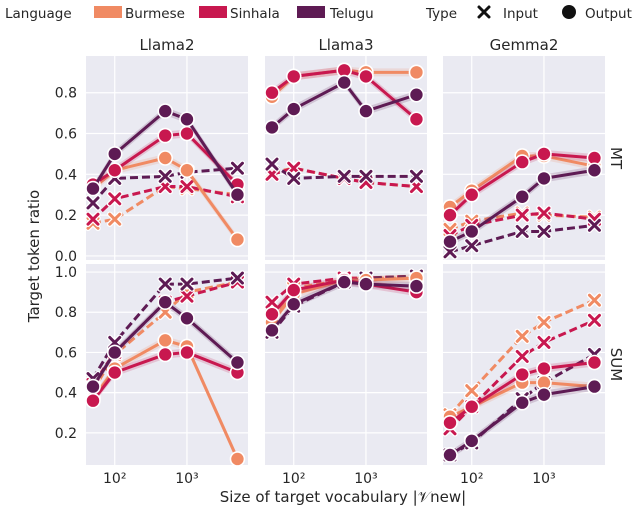 This screenshot has height=512, width=638. I want to click on column-title: Llama3, so click(345, 45).